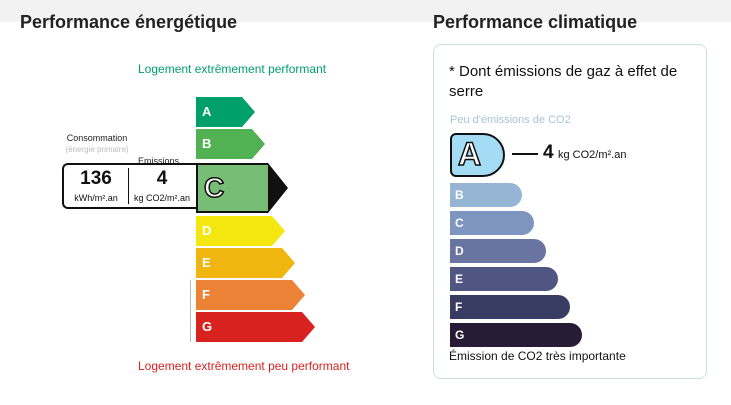  What do you see at coordinates (225, 112) in the screenshot?
I see `dpe-bar-a: A` at bounding box center [225, 112].